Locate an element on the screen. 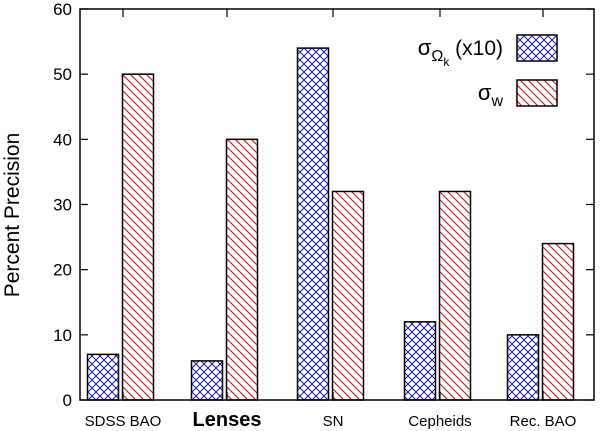  x-tick-labels-group: SDSS BAO Lenses SN Cepheids Rec. BAO is located at coordinates (331, 420).